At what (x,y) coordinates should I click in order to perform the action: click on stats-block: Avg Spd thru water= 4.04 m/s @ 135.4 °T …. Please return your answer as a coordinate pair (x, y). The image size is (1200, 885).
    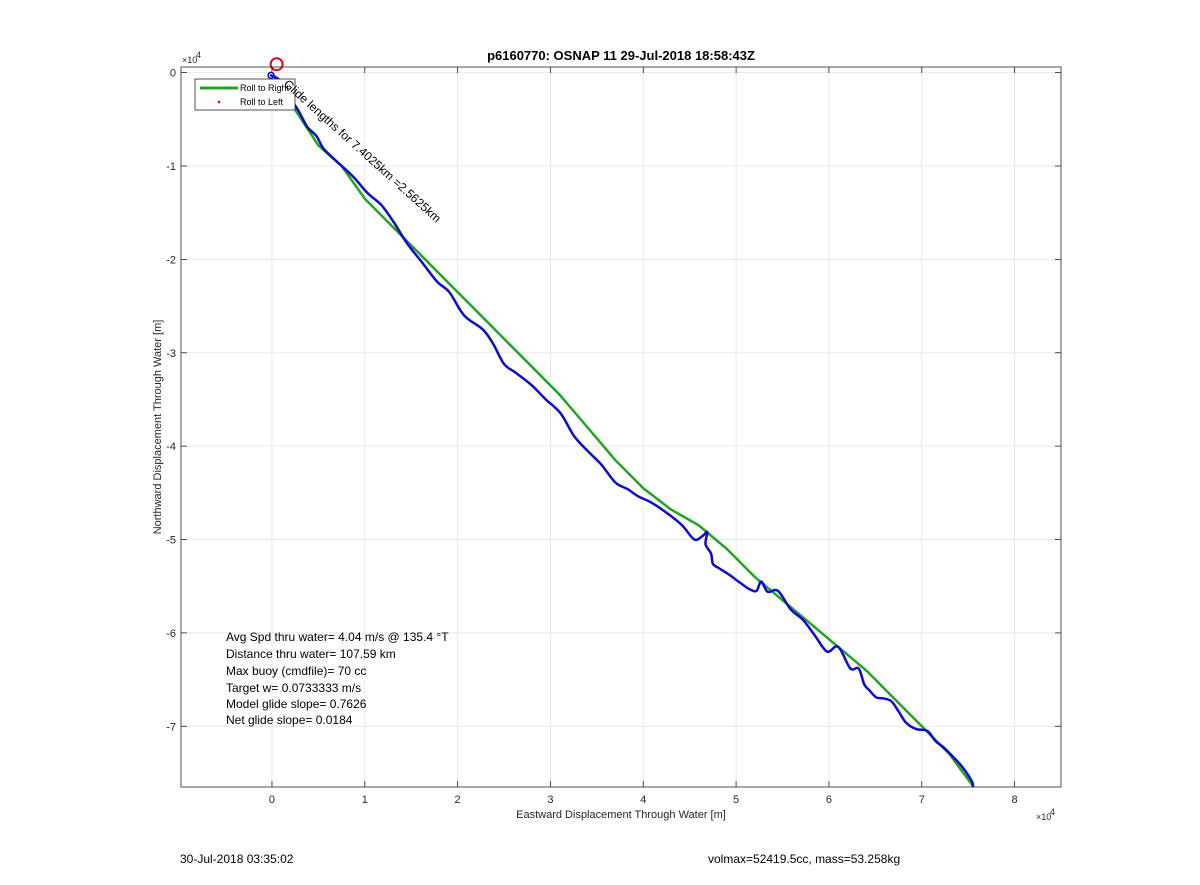
    Looking at the image, I should click on (337, 678).